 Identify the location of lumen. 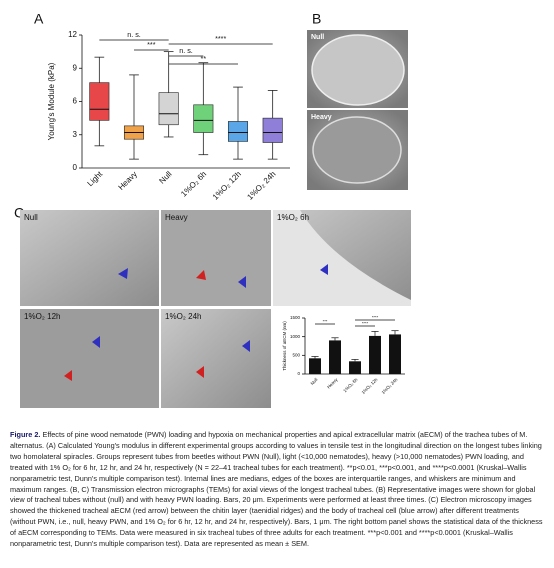
(342, 258).